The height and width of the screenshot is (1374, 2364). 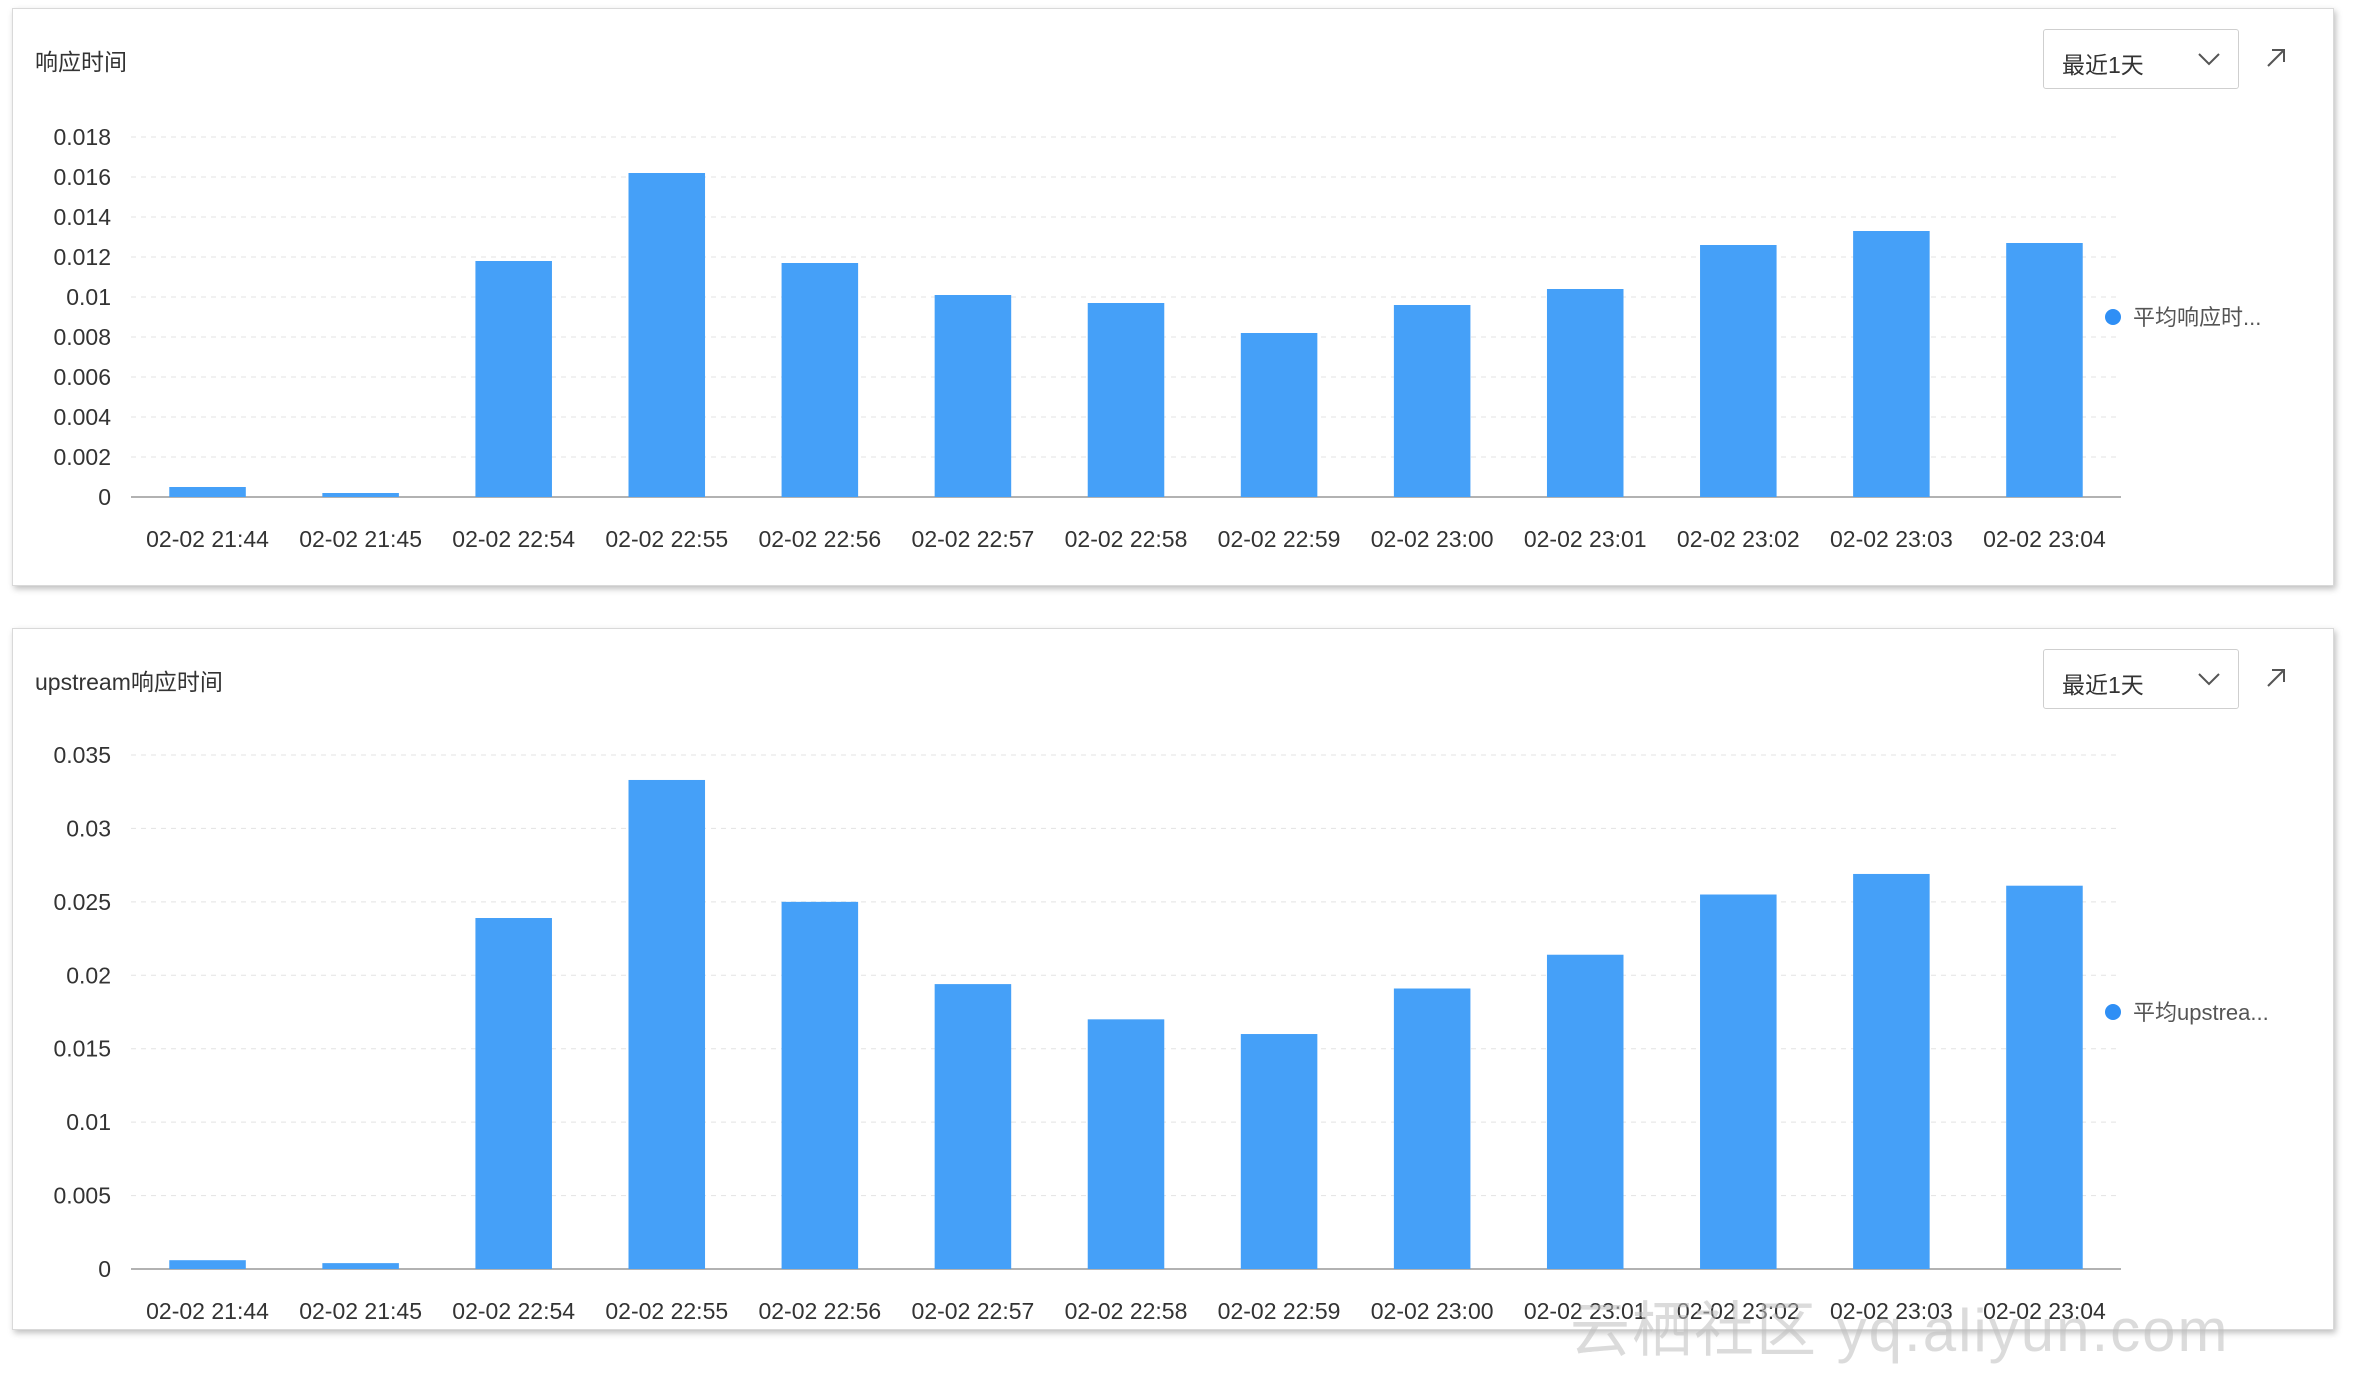 I want to click on panel-title: upstream响应时间, so click(x=129, y=682).